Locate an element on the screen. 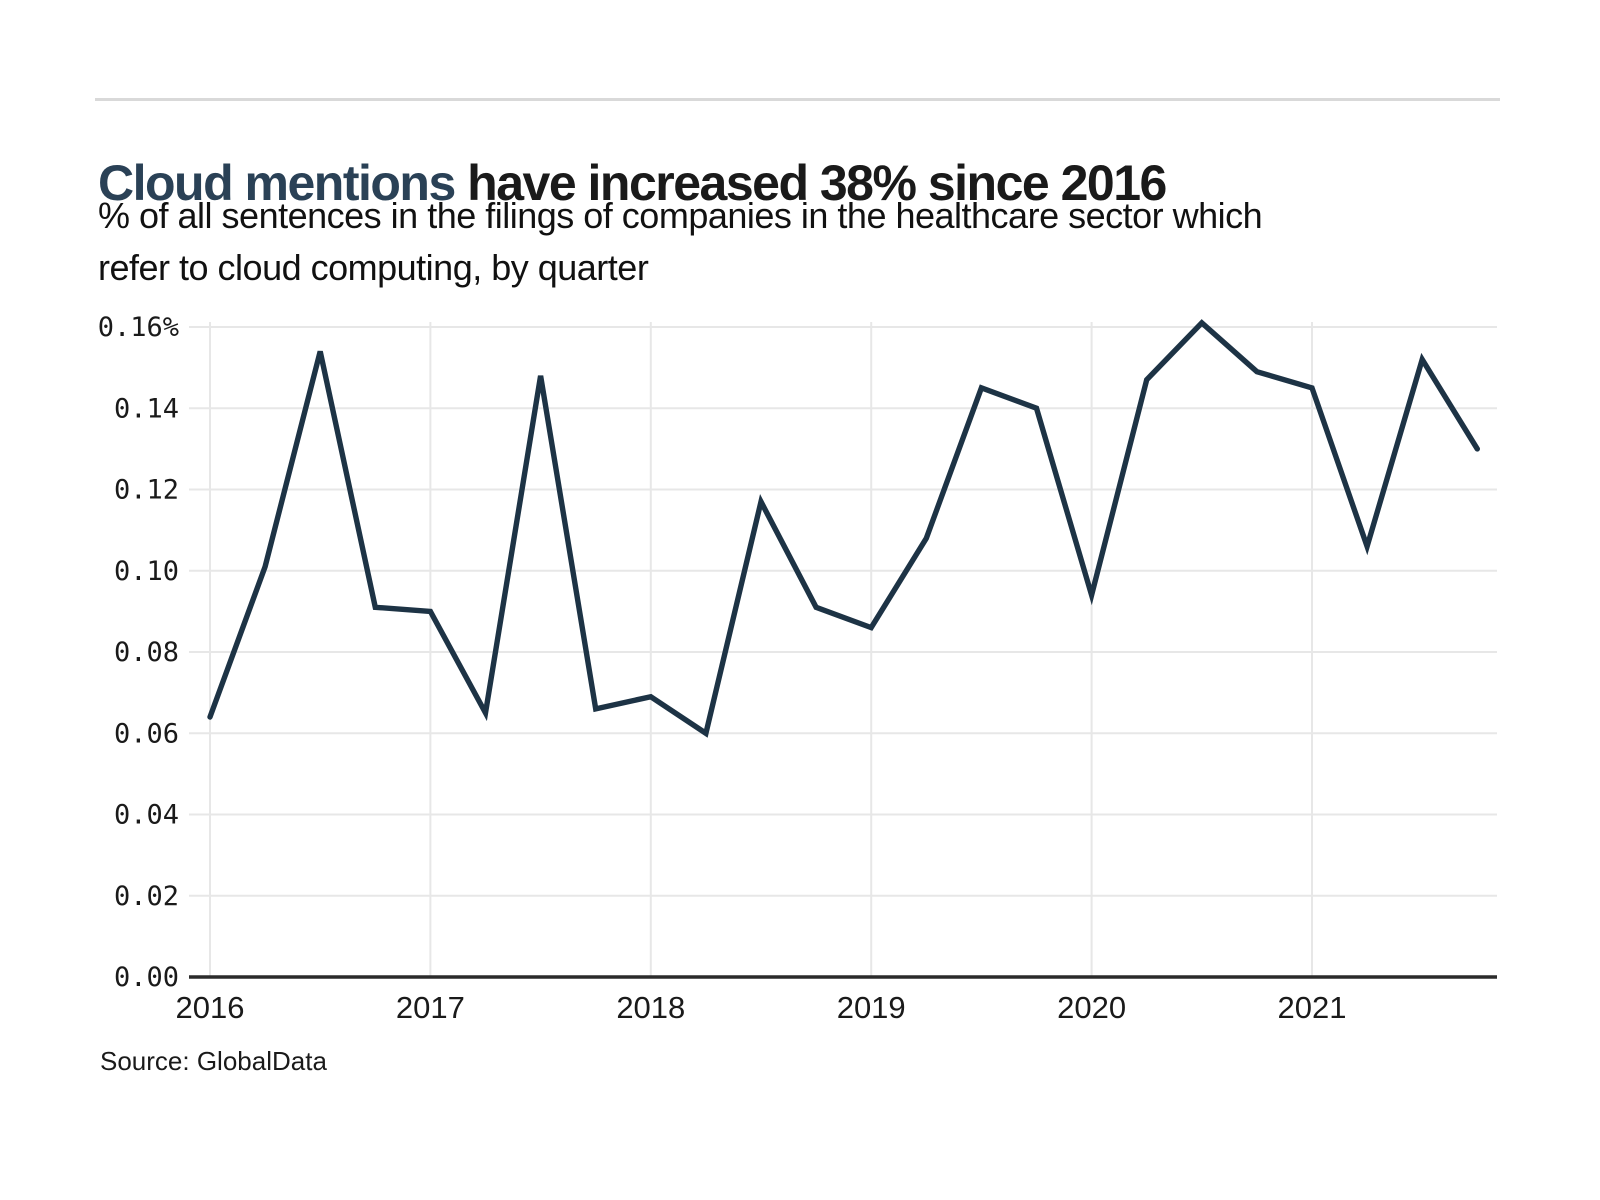 The height and width of the screenshot is (1200, 1600). y-tick-label: 0.10 is located at coordinates (146, 571).